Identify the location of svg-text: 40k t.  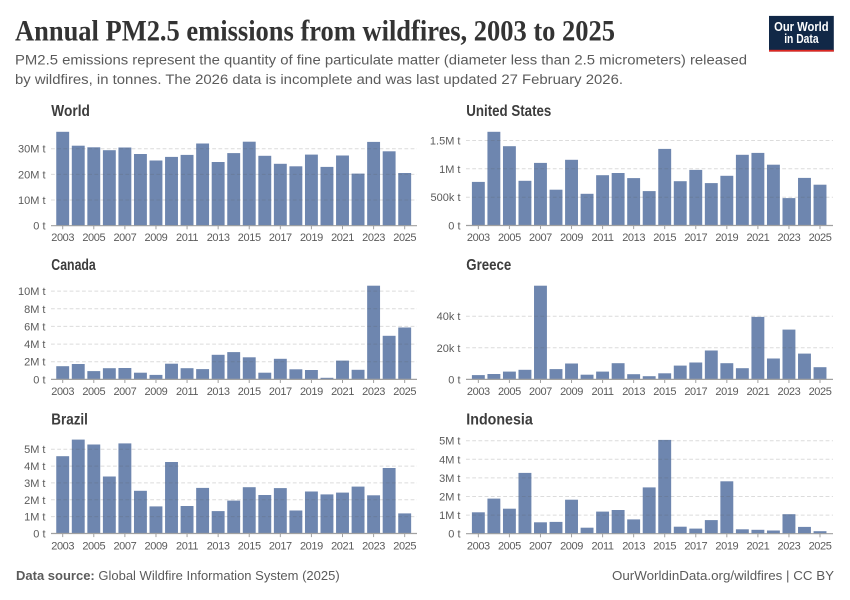
(449, 317).